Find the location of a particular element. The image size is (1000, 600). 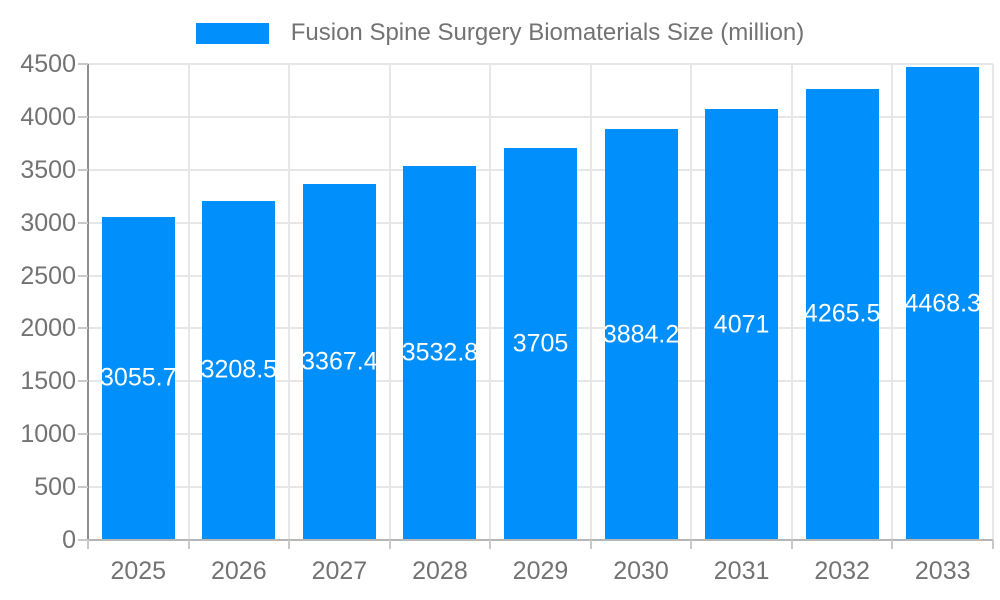

bar-value-label: 4071 is located at coordinates (741, 324).